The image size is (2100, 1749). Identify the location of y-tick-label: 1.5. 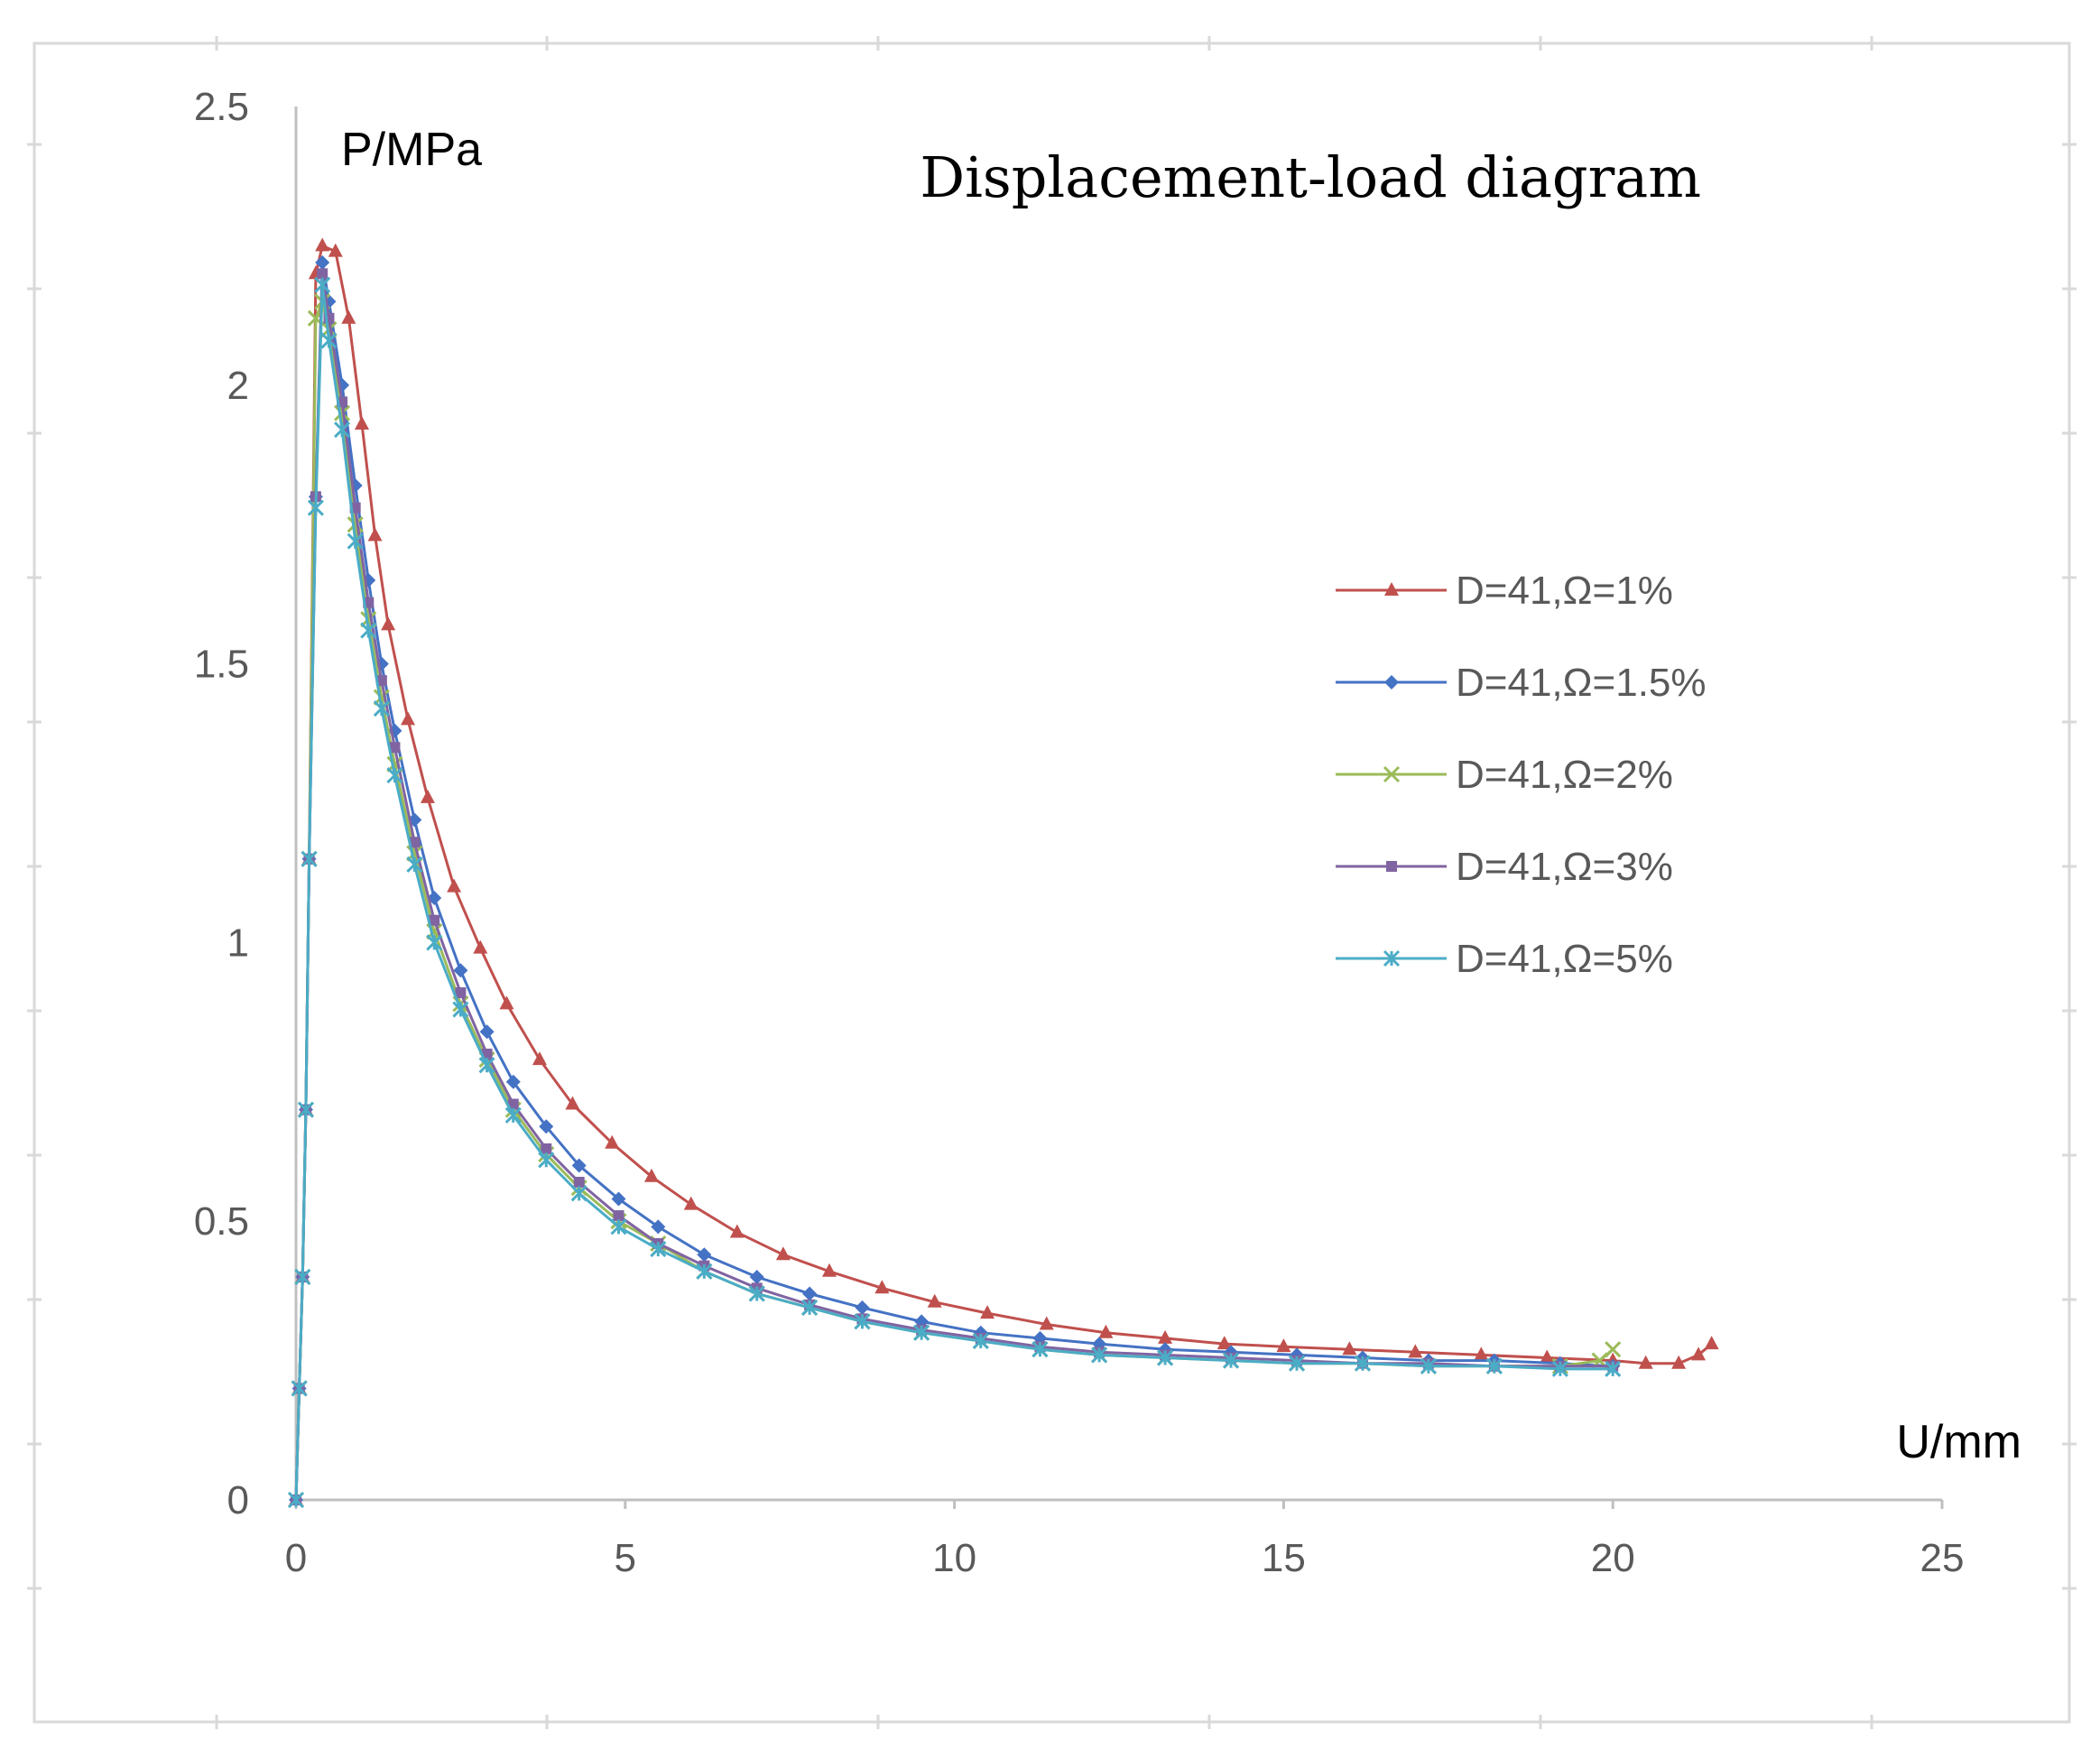
(221, 665).